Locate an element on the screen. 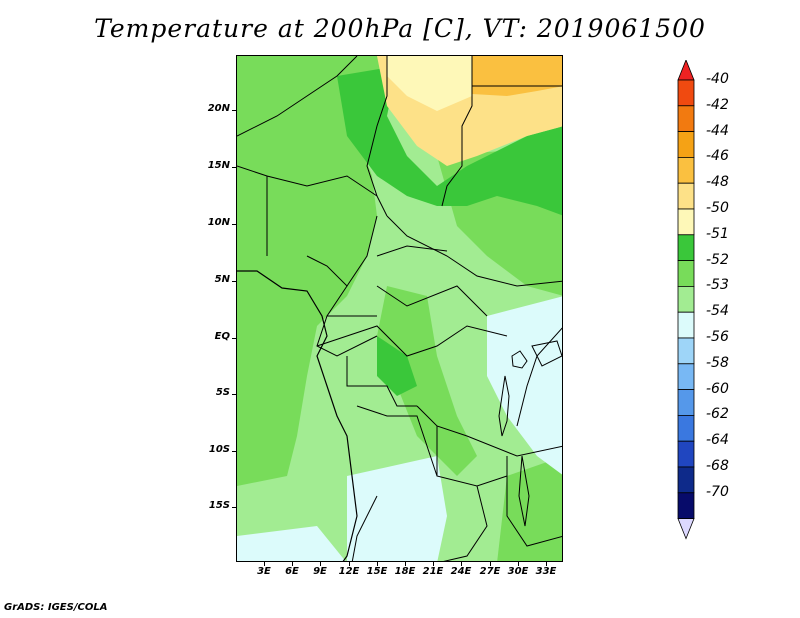  lon-label: 9E is located at coordinates (320, 571).